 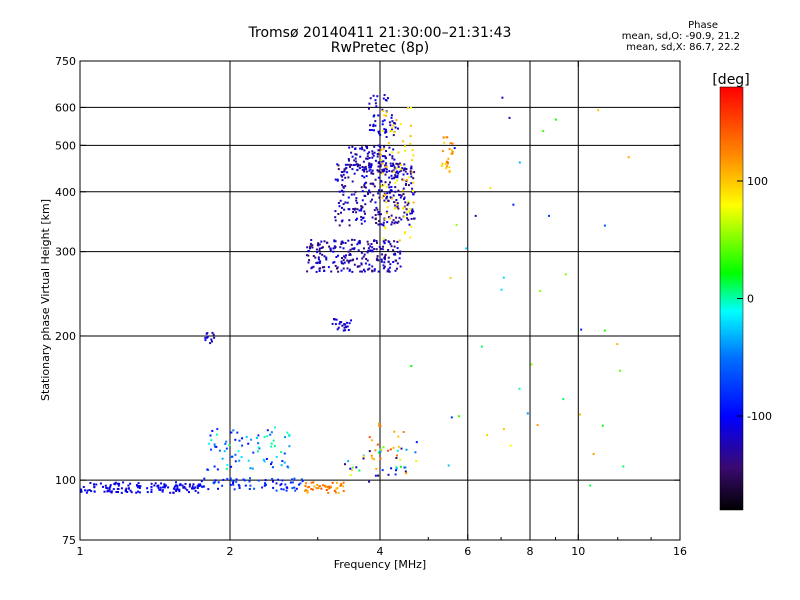 What do you see at coordinates (757, 181) in the screenshot?
I see `colorbar-tick-label: 100` at bounding box center [757, 181].